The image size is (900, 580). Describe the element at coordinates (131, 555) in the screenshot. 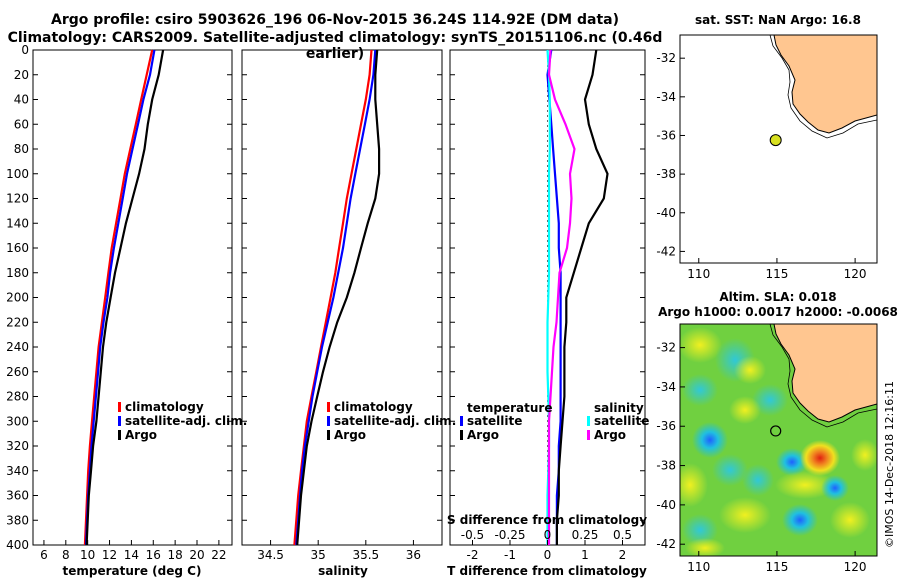

I see `temperature-x-tick-label: 14` at that location.